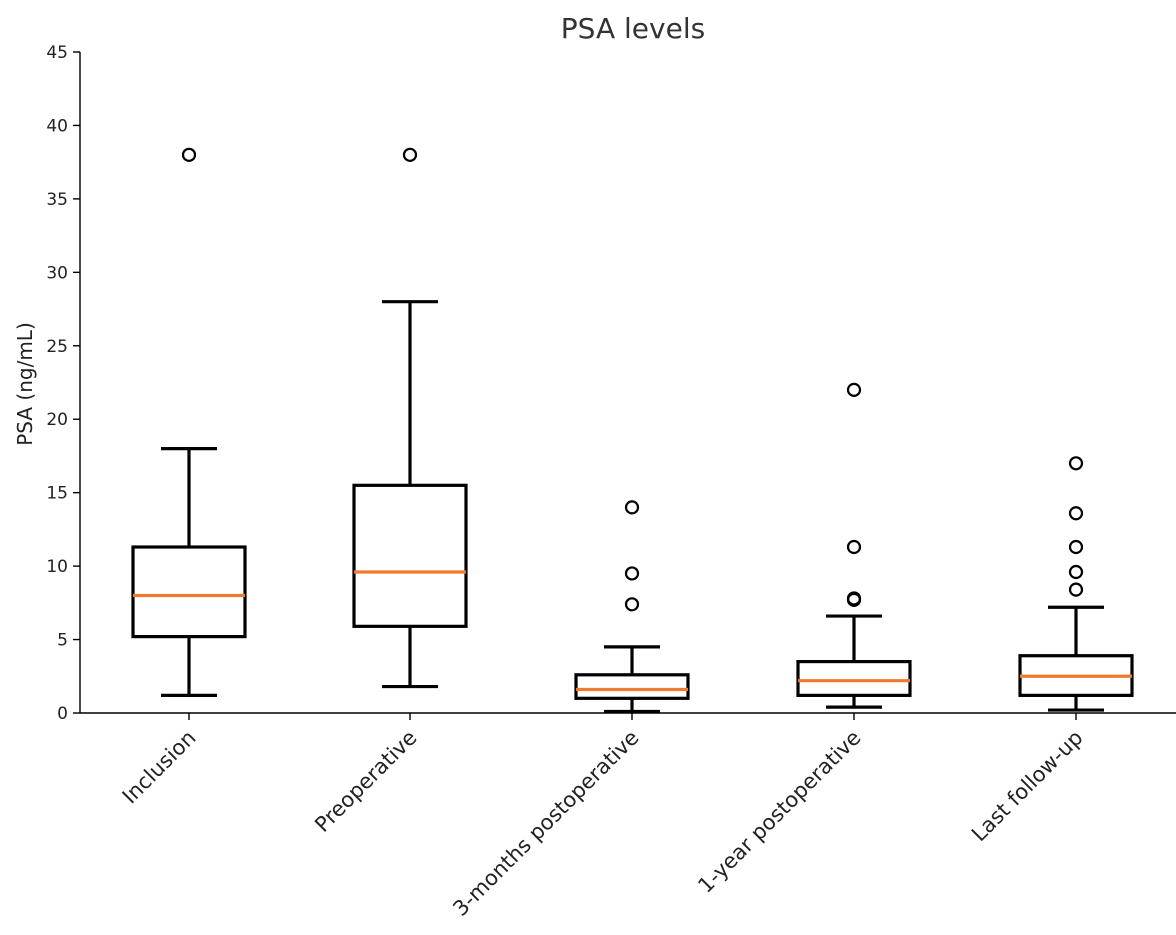  What do you see at coordinates (25, 384) in the screenshot?
I see `y-axis-label: PSA (ng/mL)` at bounding box center [25, 384].